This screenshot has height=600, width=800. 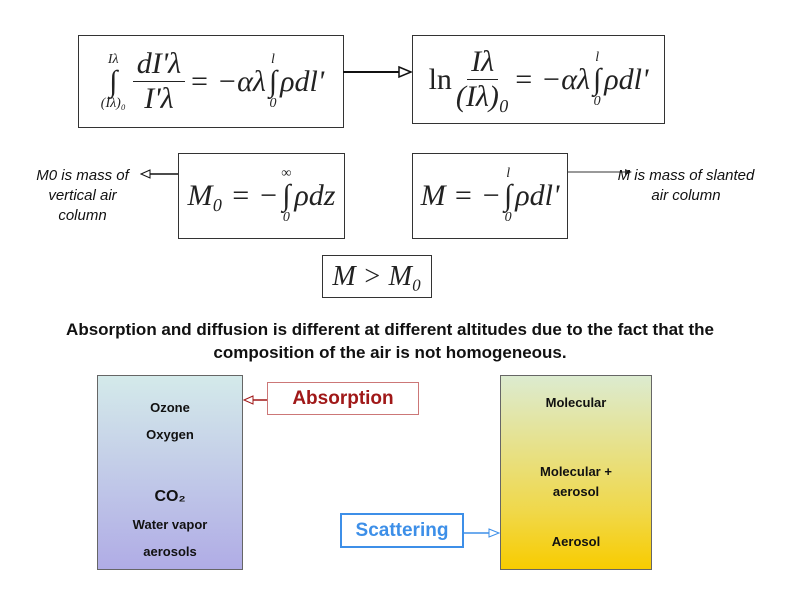 I want to click on item-aerosol: Aerosol, so click(x=576, y=541).